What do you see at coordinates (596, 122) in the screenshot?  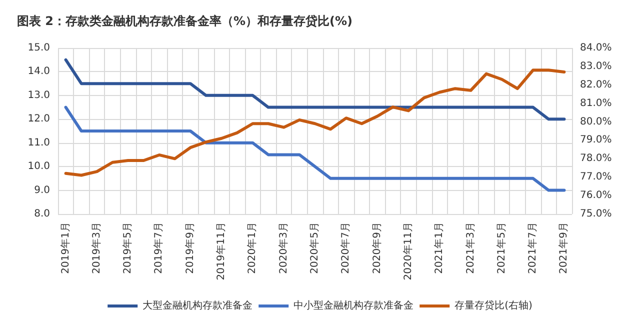 I see `y2-tick-label: 80.0%` at bounding box center [596, 122].